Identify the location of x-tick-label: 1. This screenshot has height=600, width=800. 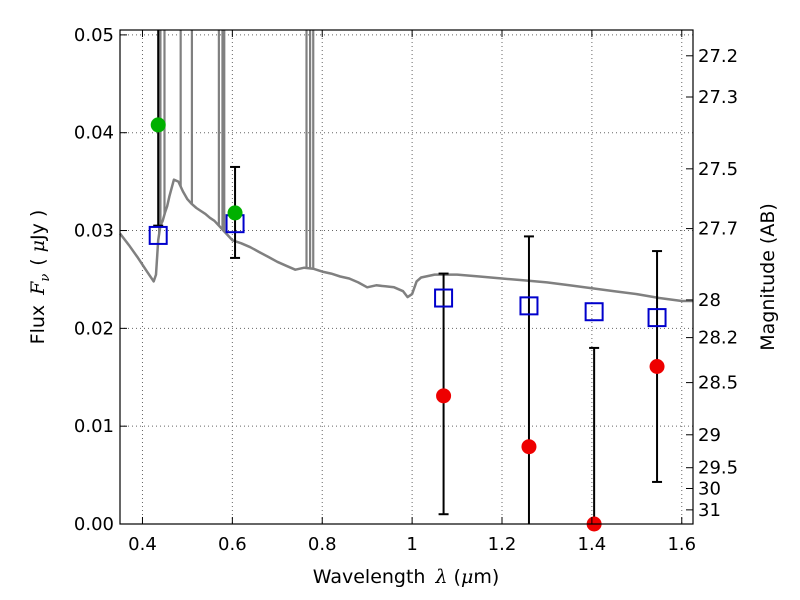
(411, 544).